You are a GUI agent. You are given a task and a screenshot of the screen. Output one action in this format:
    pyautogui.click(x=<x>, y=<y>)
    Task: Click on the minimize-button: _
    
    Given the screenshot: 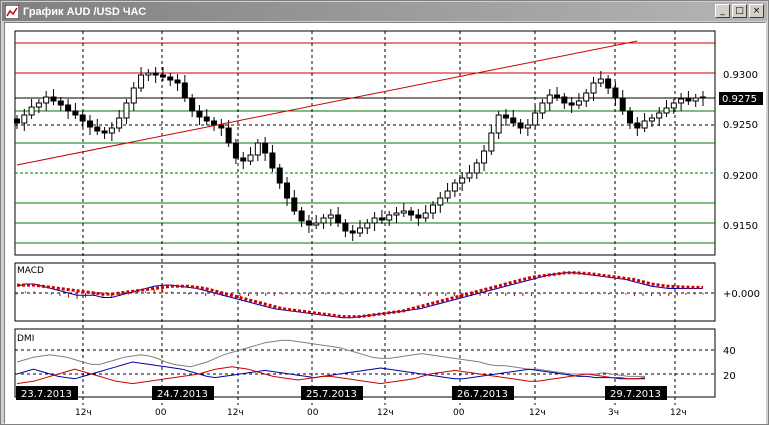 What is the action you would take?
    pyautogui.click(x=722, y=11)
    